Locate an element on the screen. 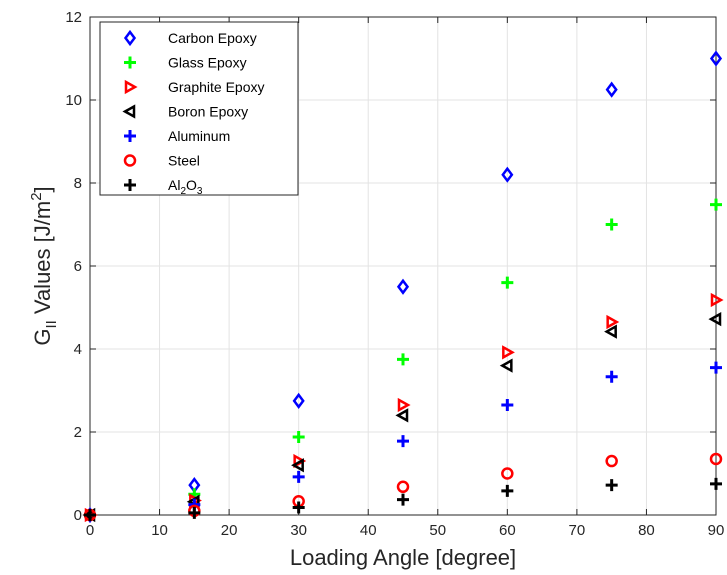  marker-s4-p6 is located at coordinates (716, 367).